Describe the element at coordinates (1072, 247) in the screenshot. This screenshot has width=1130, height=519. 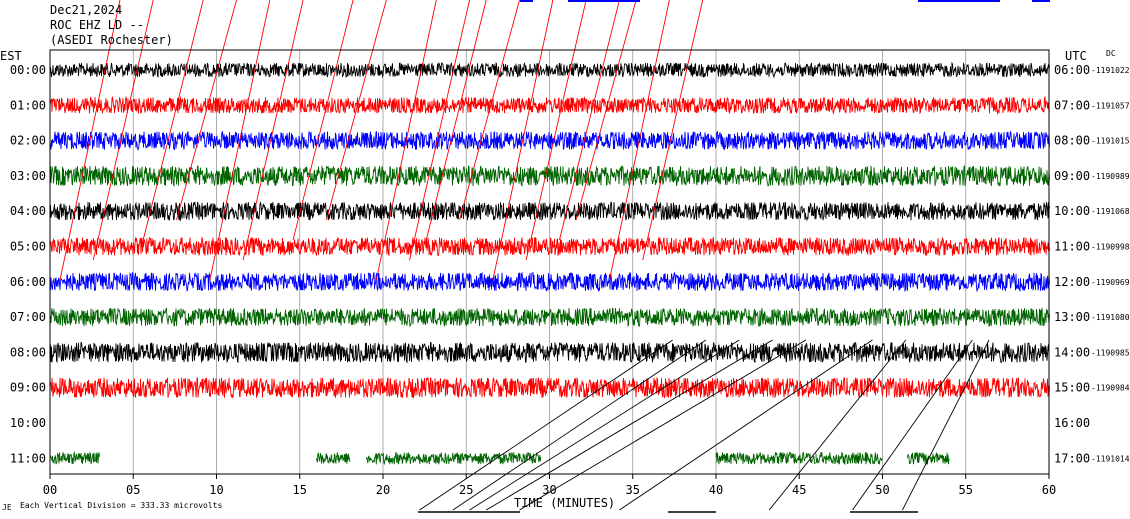
I see `utc-label-11:00: 11:00` at that location.